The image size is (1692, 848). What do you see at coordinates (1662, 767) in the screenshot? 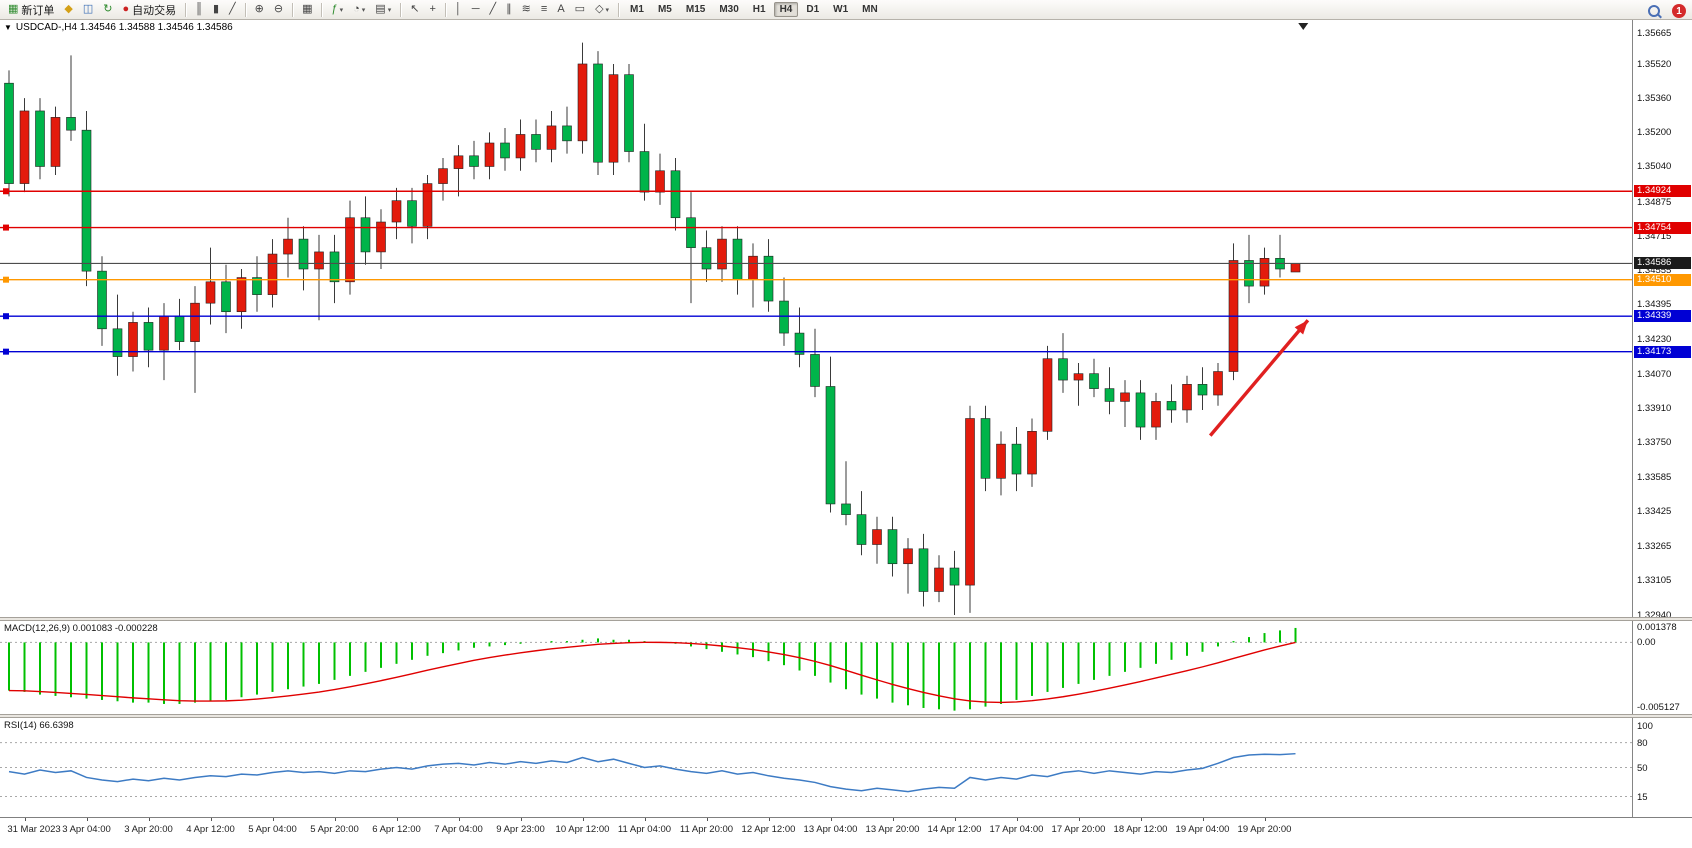
I see `rsi-axis: 100 80 50 15` at bounding box center [1662, 767].